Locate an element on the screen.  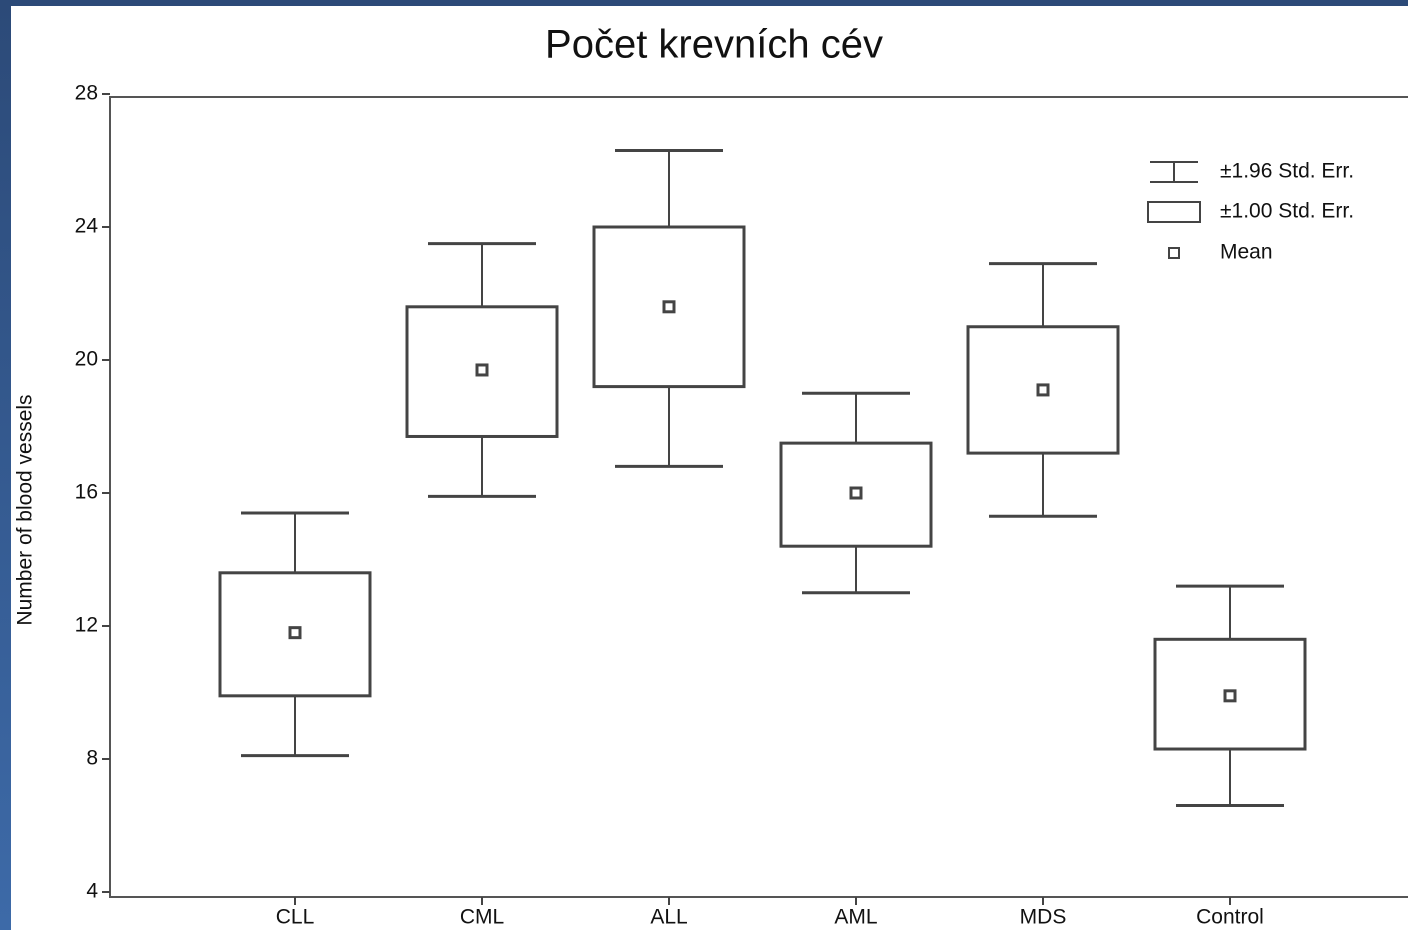
x-tick-label: CLL is located at coordinates (295, 917).